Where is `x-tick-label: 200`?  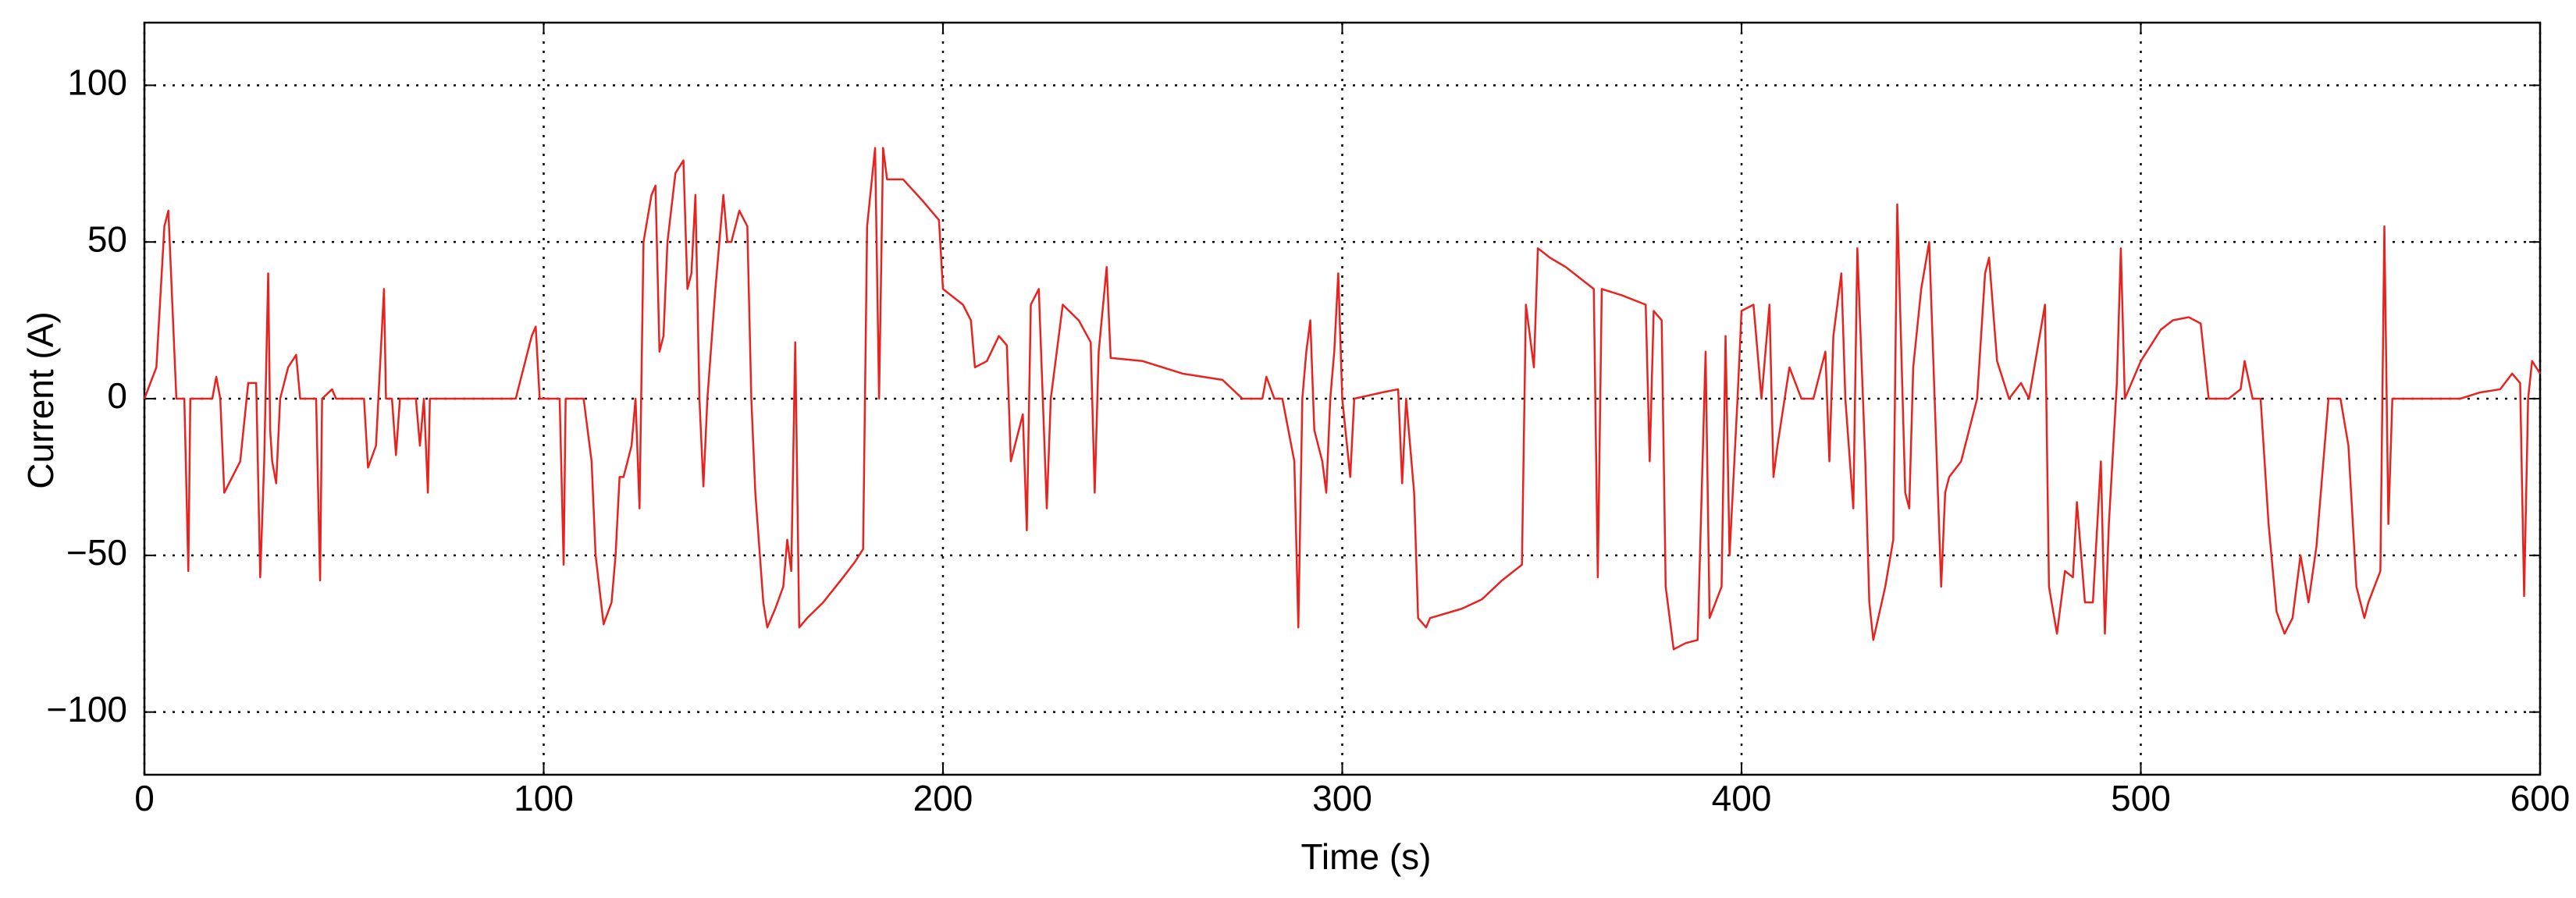 x-tick-label: 200 is located at coordinates (943, 798).